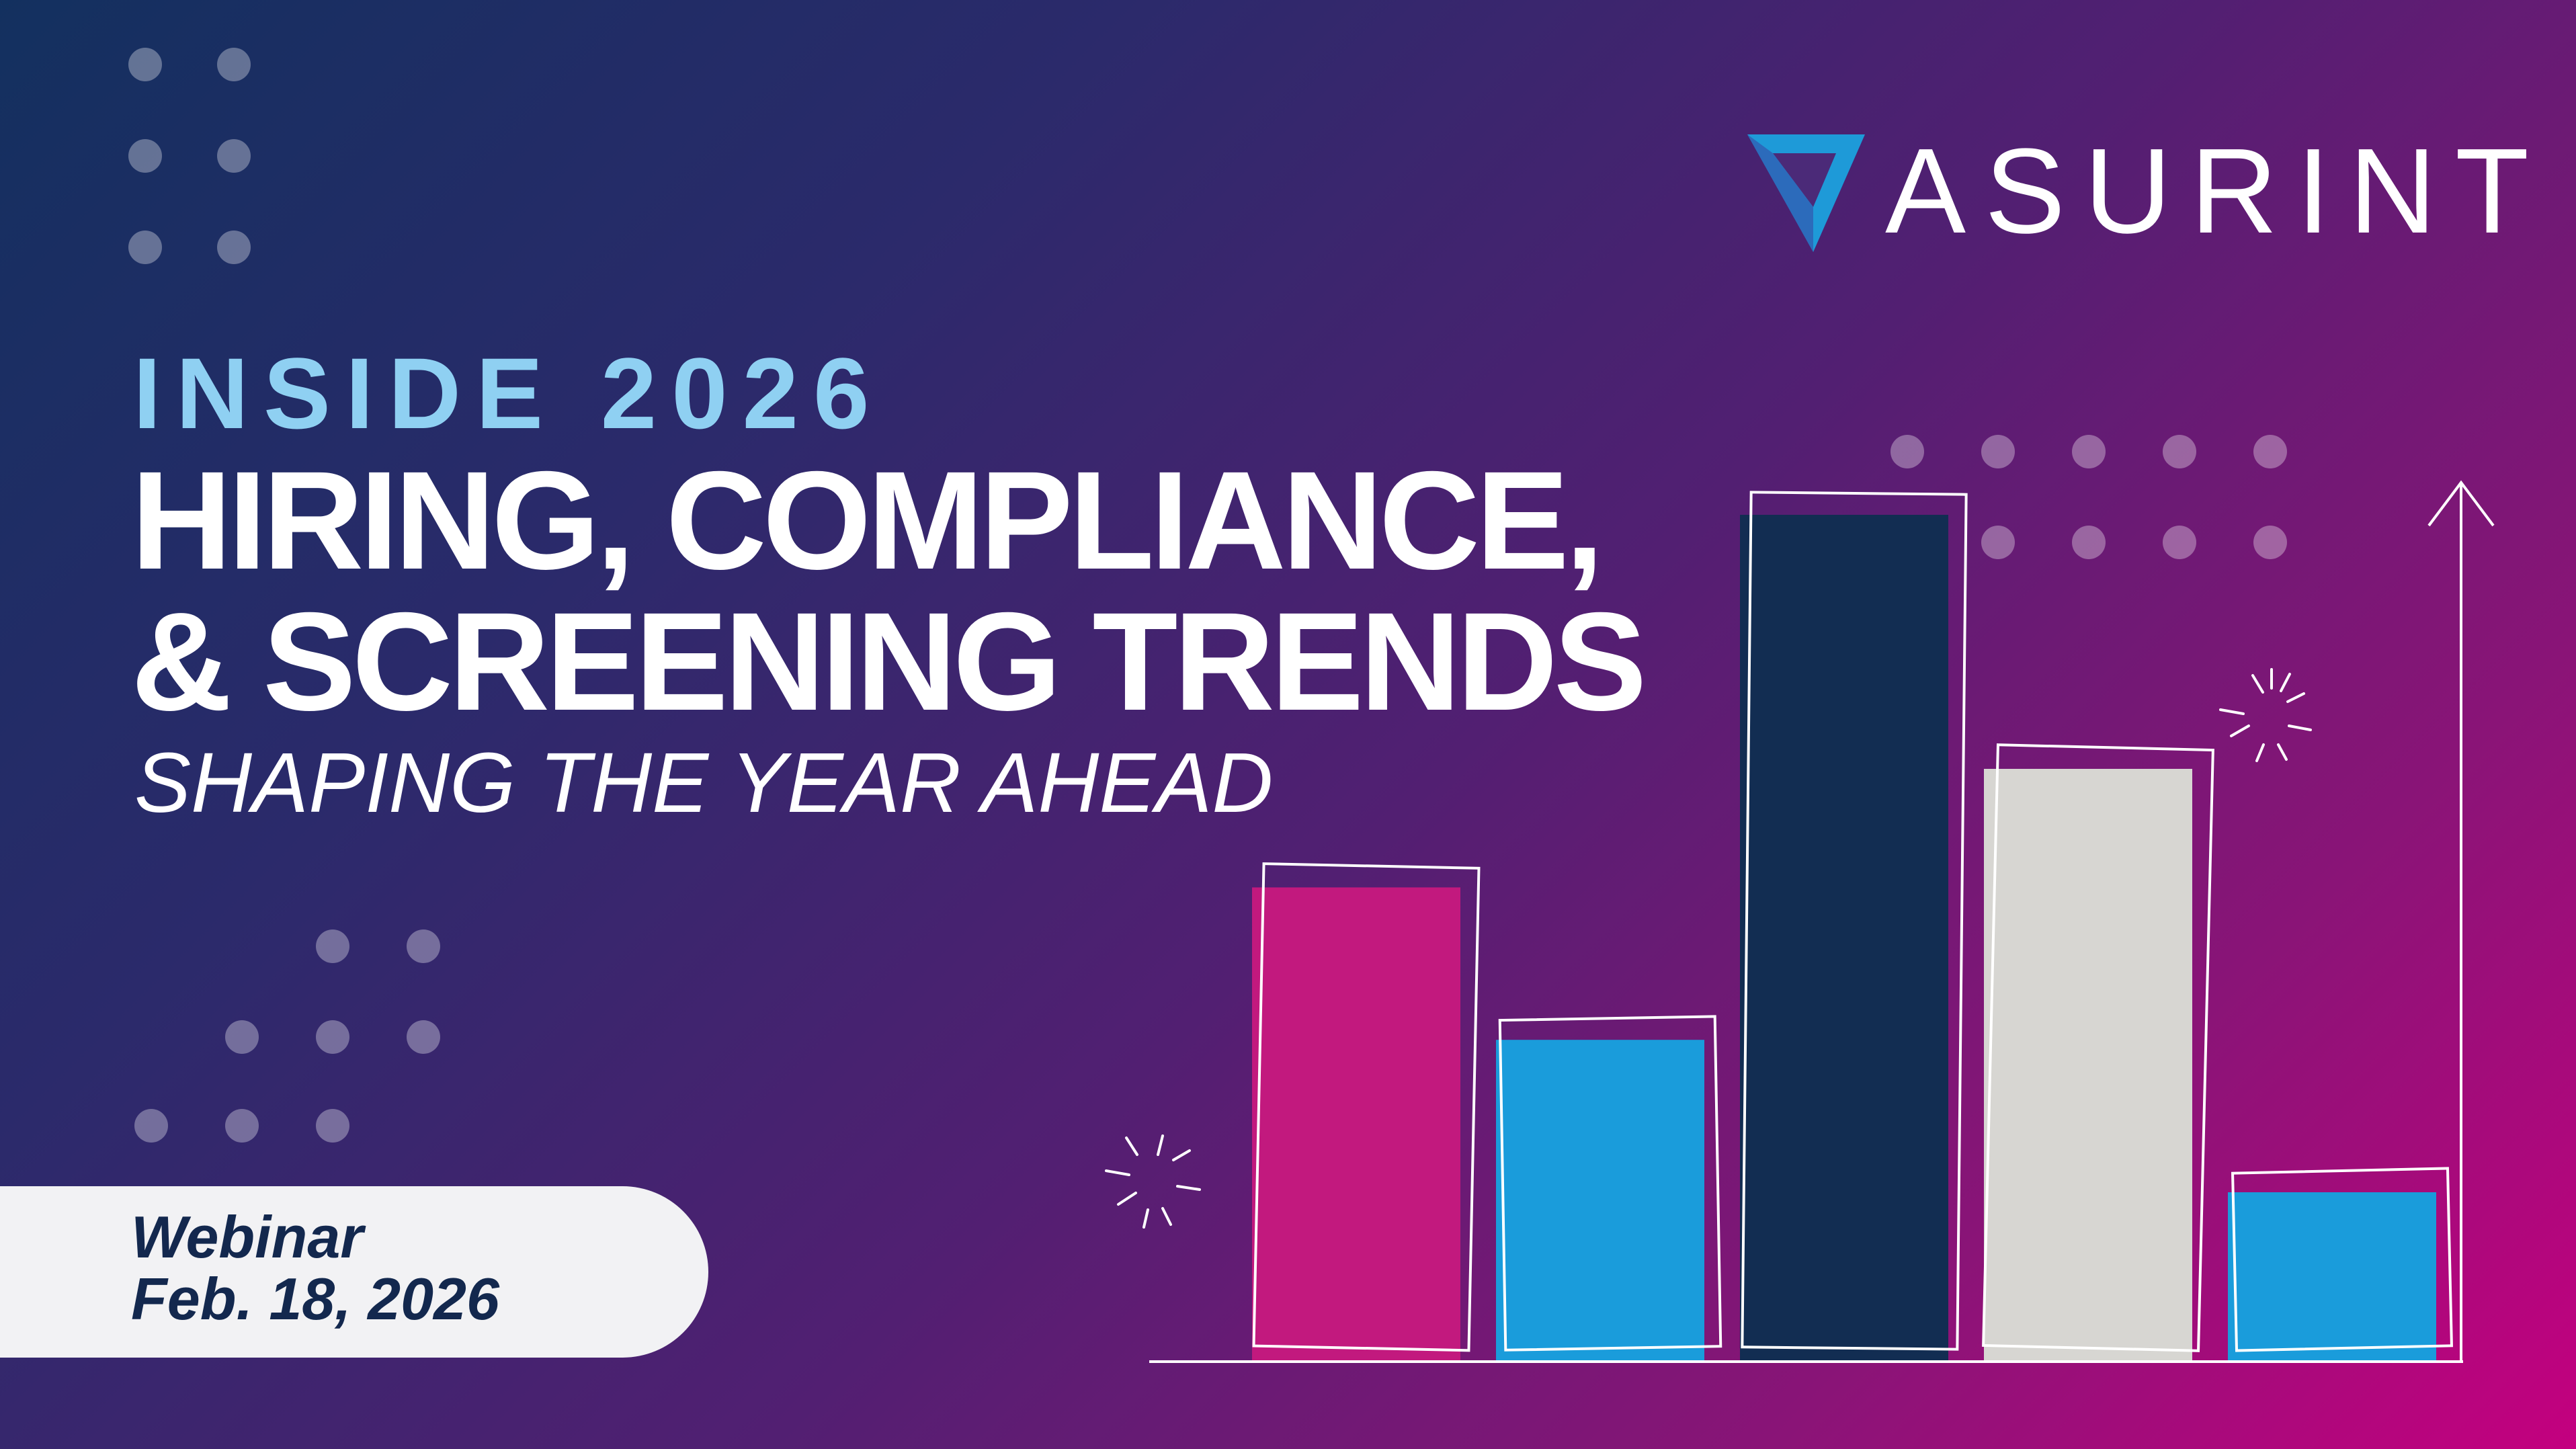 This screenshot has height=1449, width=2576. What do you see at coordinates (315, 1299) in the screenshot?
I see `event-date: Feb. 18, 2026` at bounding box center [315, 1299].